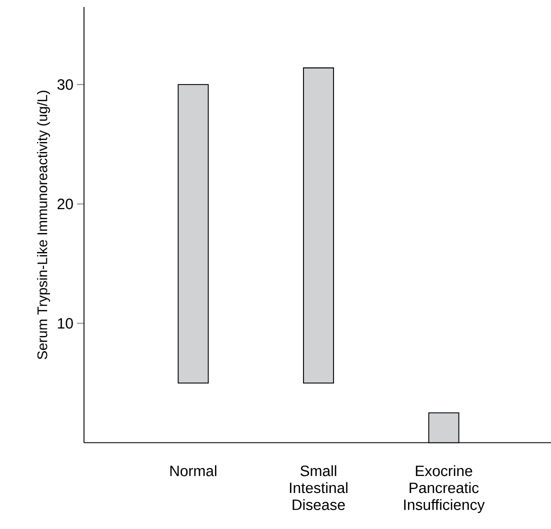 The image size is (551, 529). Describe the element at coordinates (43, 225) in the screenshot. I see `y-axis-title: Serum Trypsin-Like Immunoreactivity (ug/L)` at that location.